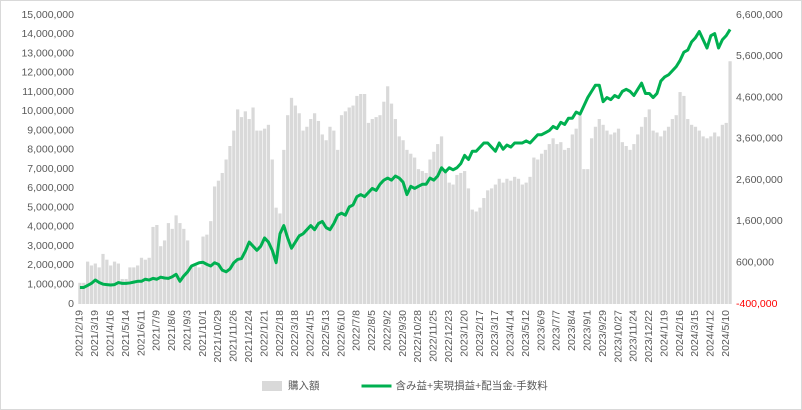  Describe the element at coordinates (711, 333) in the screenshot. I see `x-tick-label: 2024/4/12` at that location.